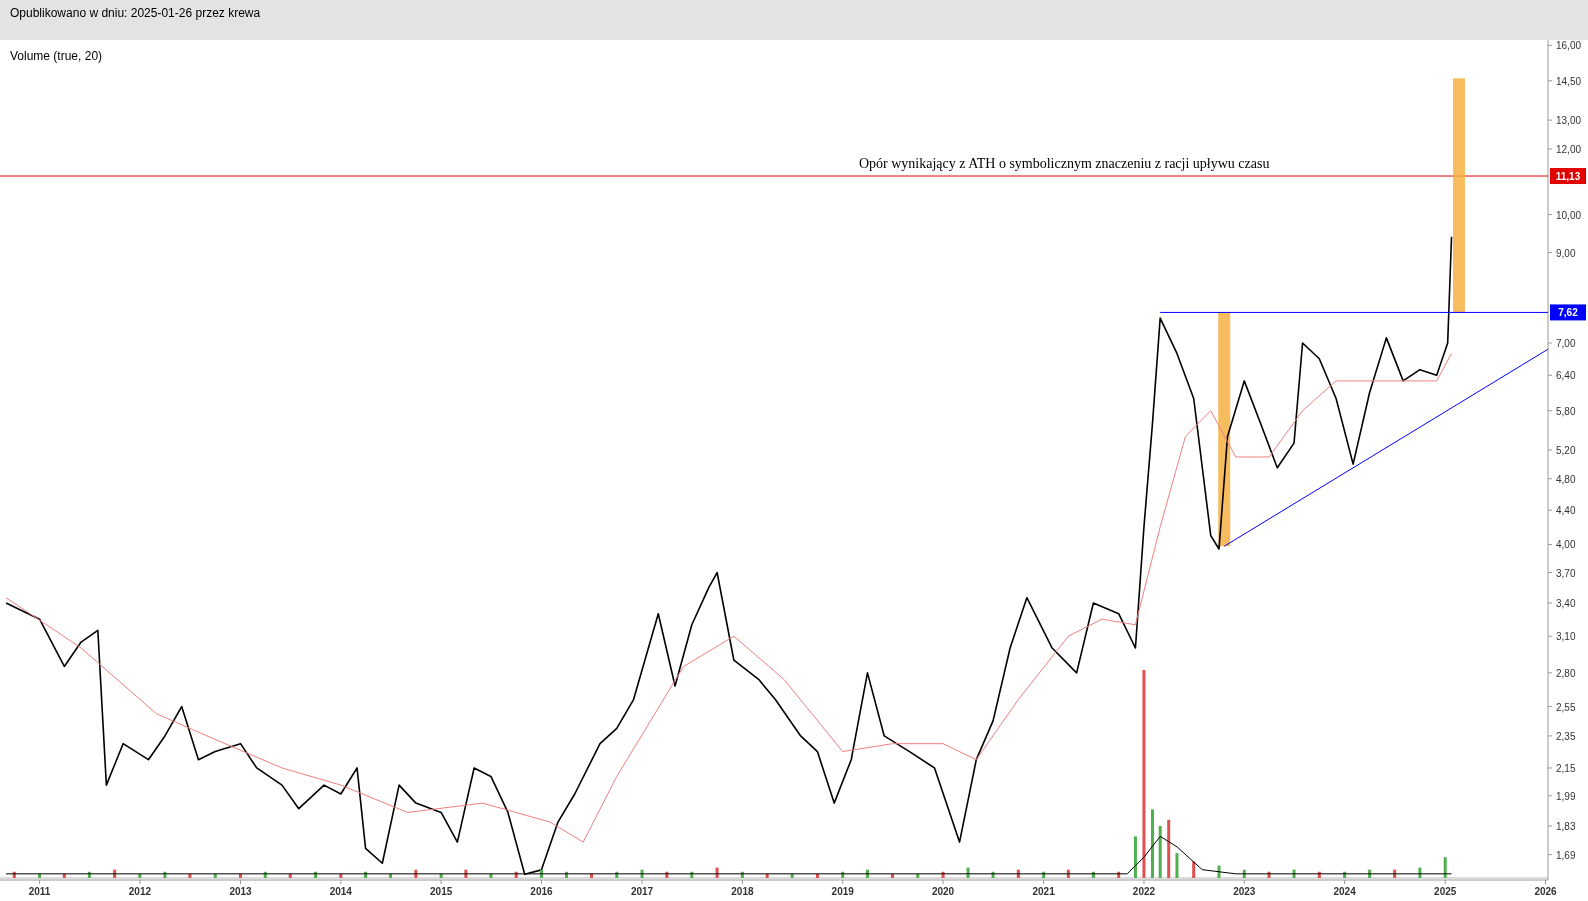  Describe the element at coordinates (1566, 411) in the screenshot. I see `y-tick-label: 5,80` at that location.